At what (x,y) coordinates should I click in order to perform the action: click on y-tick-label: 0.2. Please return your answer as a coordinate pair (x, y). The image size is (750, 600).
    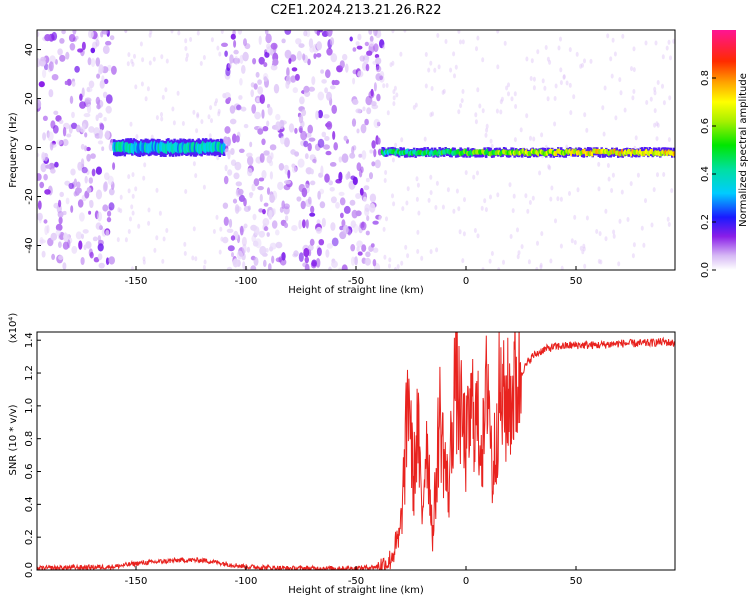
    Looking at the image, I should click on (29, 537).